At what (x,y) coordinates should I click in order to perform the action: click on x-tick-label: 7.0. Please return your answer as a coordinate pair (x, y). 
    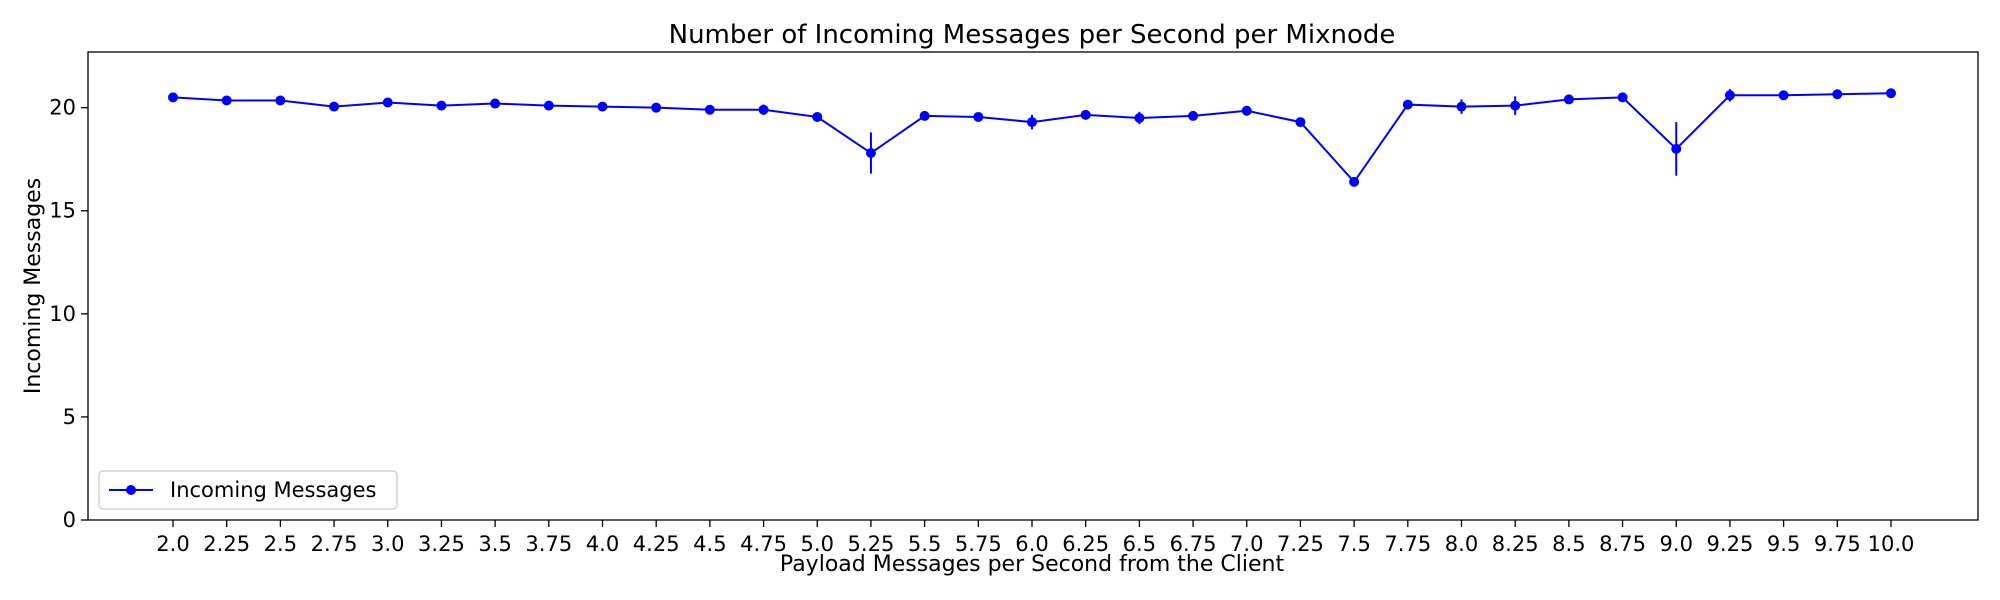
    Looking at the image, I should click on (1246, 544).